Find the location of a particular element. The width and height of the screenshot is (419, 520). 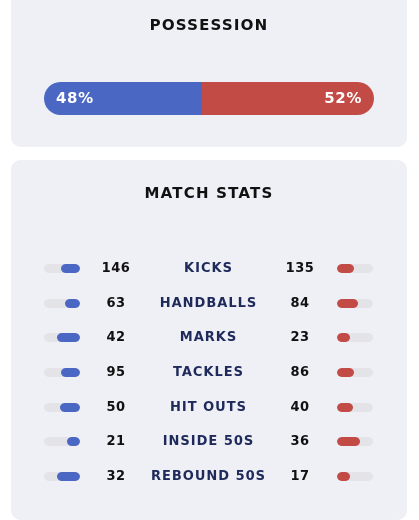

home-stat-value: 32 is located at coordinates (116, 476).